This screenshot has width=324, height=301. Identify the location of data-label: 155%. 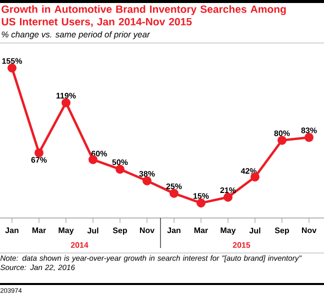
(12, 61).